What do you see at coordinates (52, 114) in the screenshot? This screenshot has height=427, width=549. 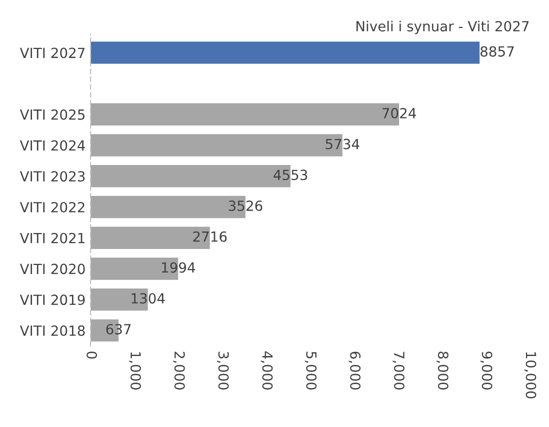 I see `y-tick-label: VITI 2025` at bounding box center [52, 114].